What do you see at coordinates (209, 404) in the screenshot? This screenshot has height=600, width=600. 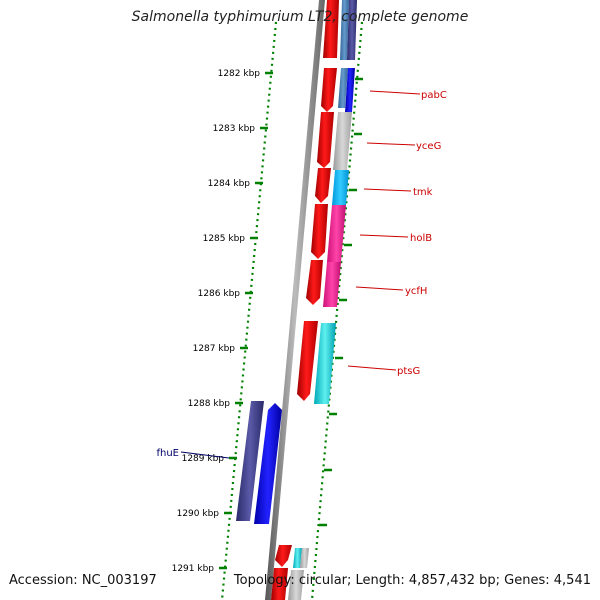 I see `tick-label: 1288 kbp` at bounding box center [209, 404].